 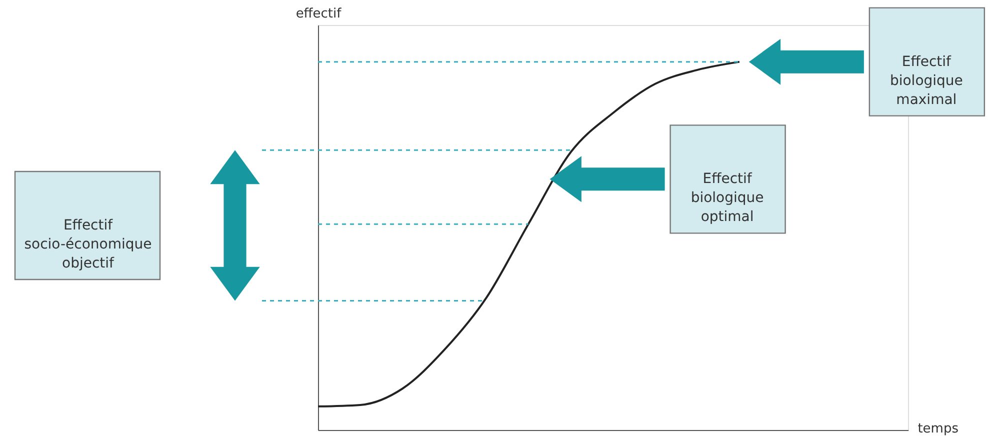 What do you see at coordinates (319, 14) in the screenshot?
I see `y-axis-title: effectif` at bounding box center [319, 14].